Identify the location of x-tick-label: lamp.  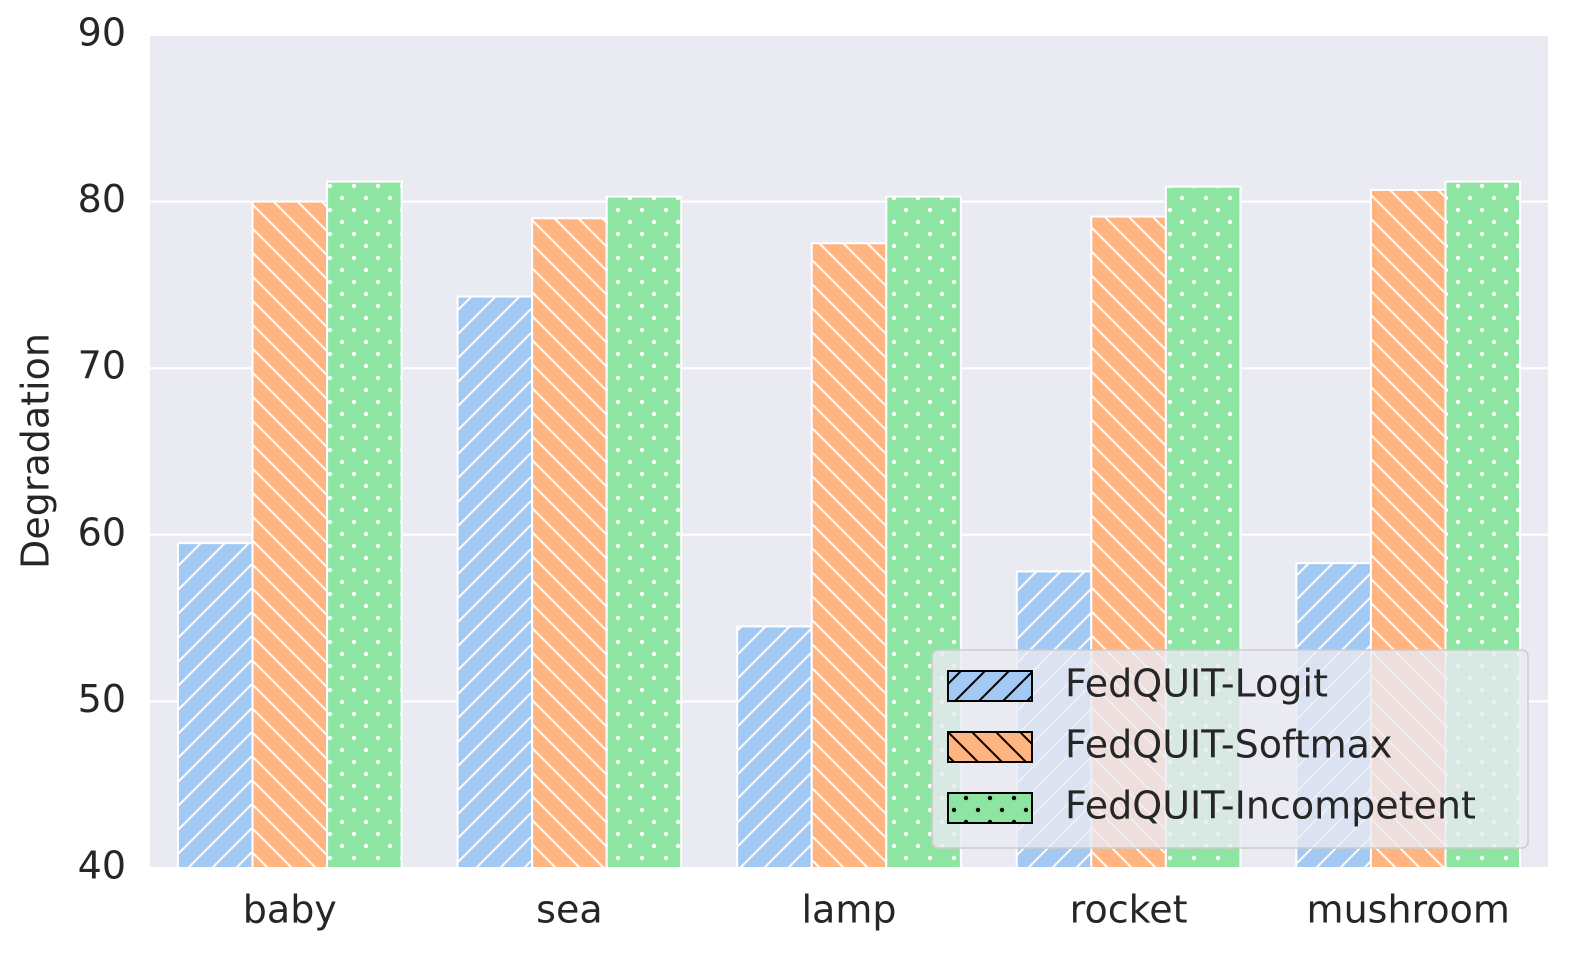
(849, 910).